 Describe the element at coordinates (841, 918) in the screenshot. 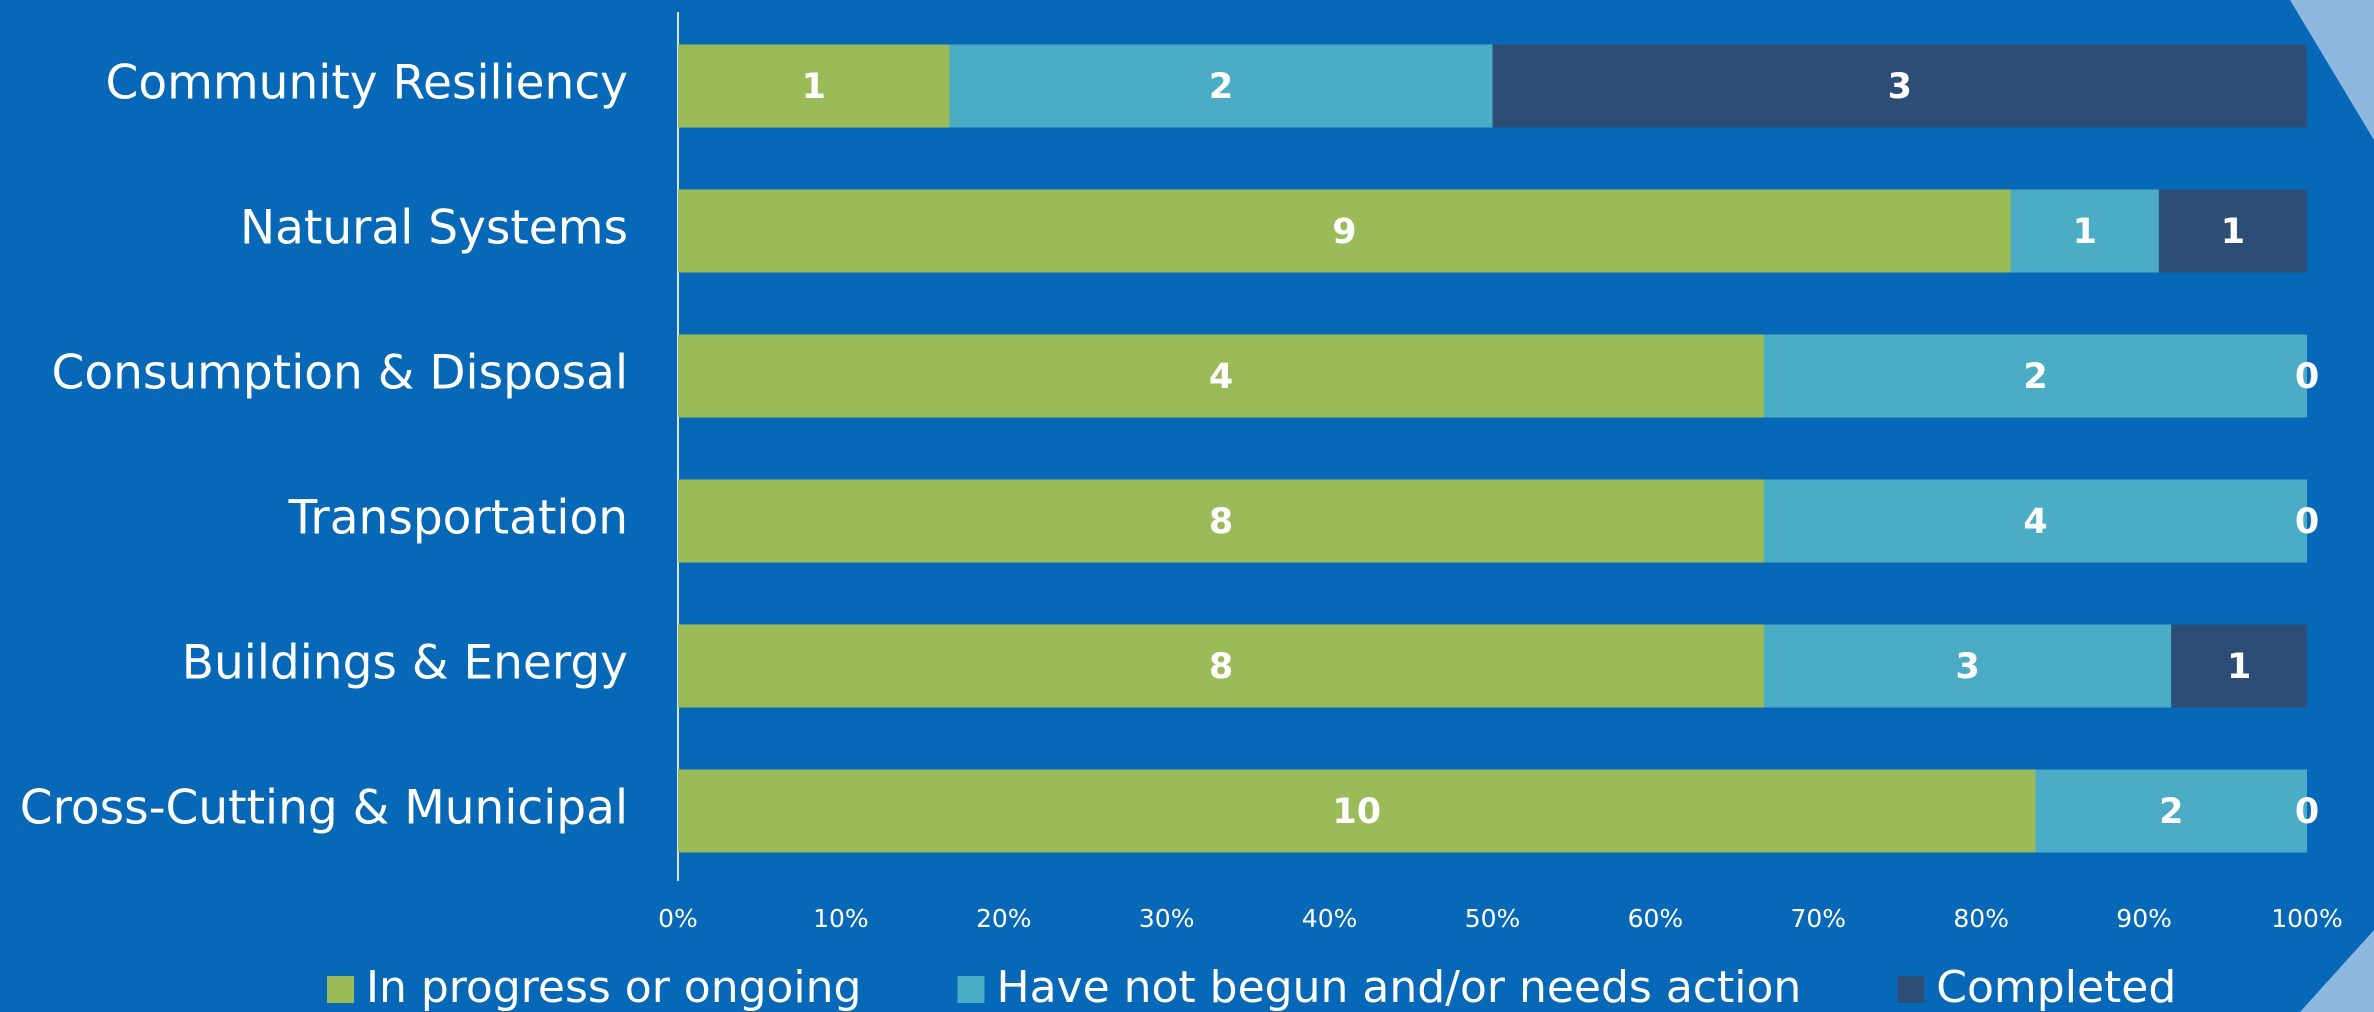

I see `x-tick-label: 10%` at that location.